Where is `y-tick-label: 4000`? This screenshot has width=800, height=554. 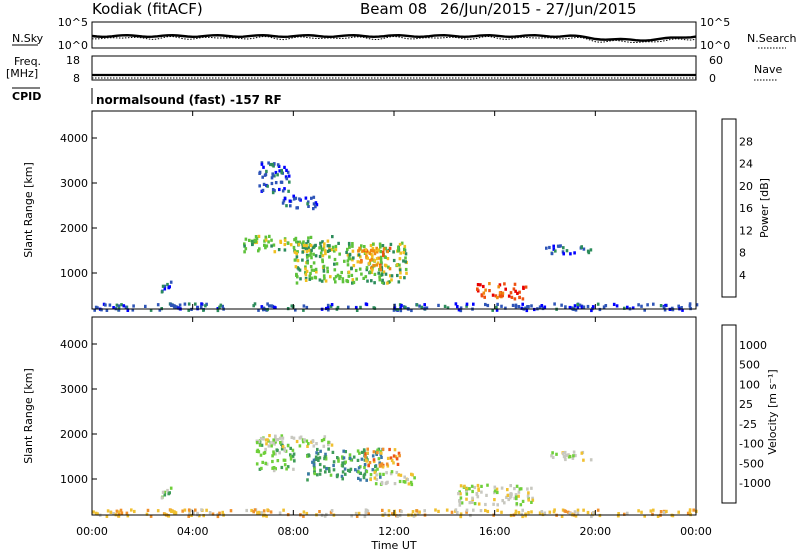
y-tick-label: 4000 is located at coordinates (74, 344).